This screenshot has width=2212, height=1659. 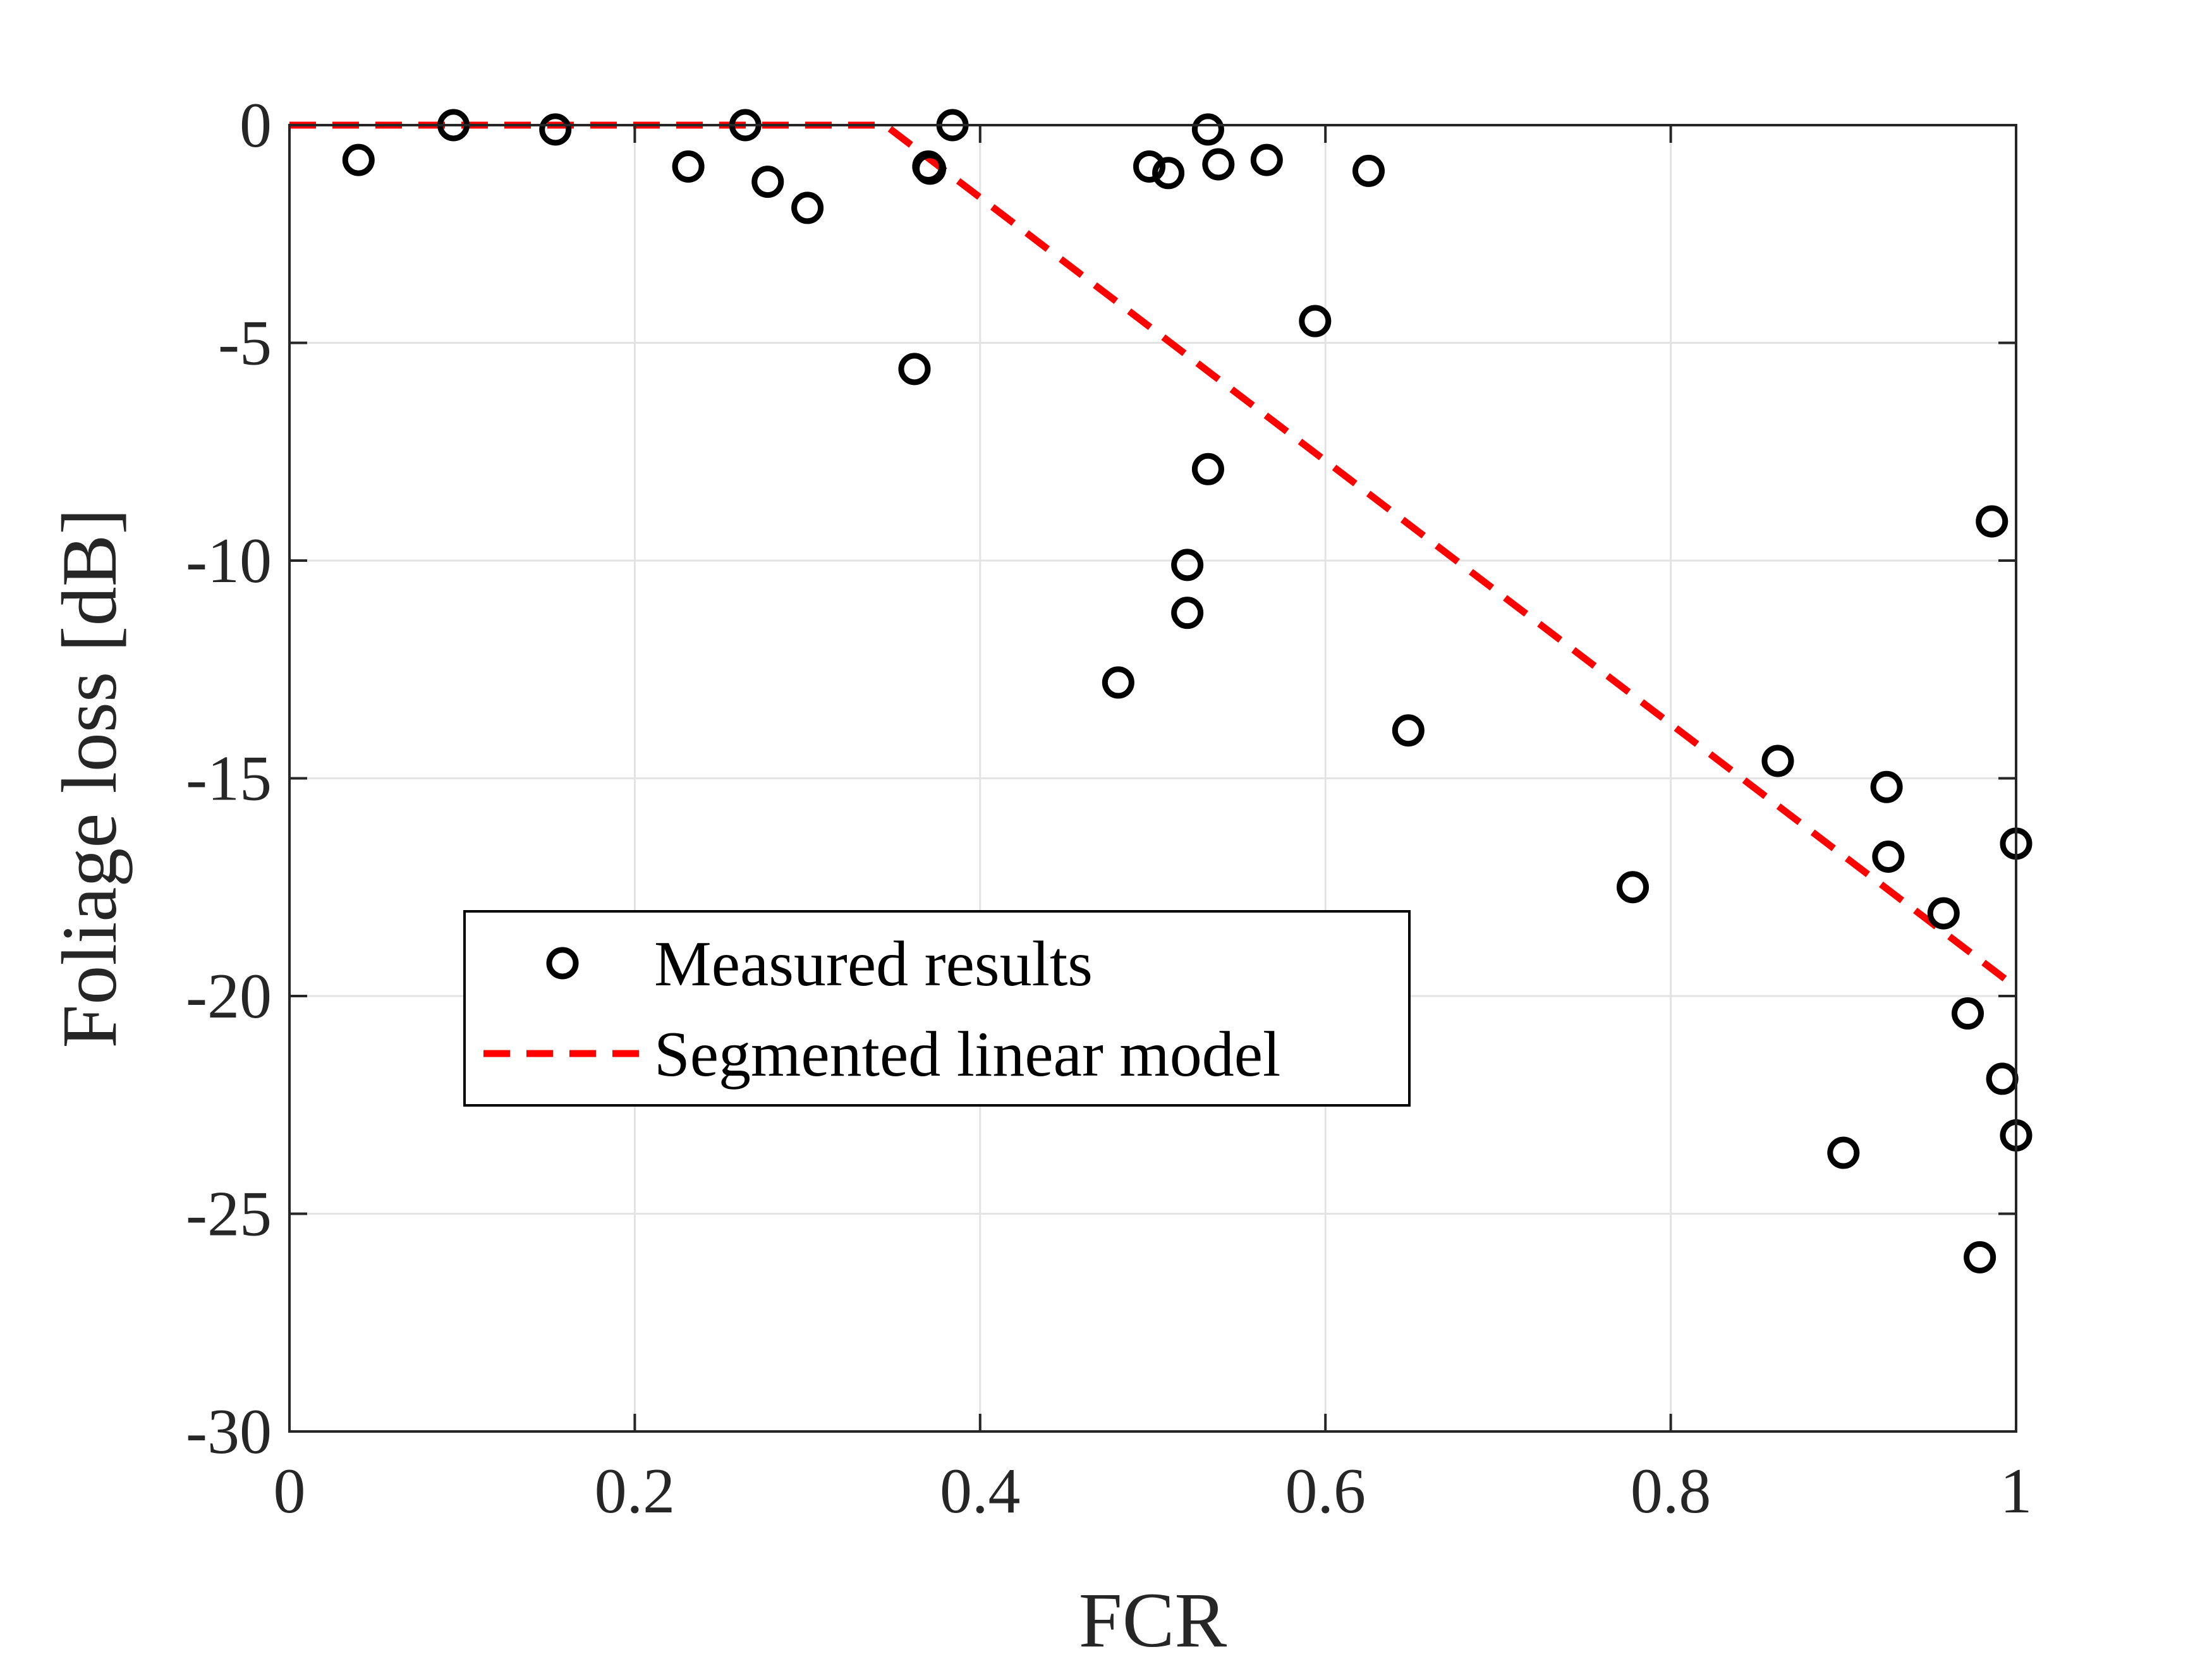 I want to click on legend-box, so click(x=937, y=1008).